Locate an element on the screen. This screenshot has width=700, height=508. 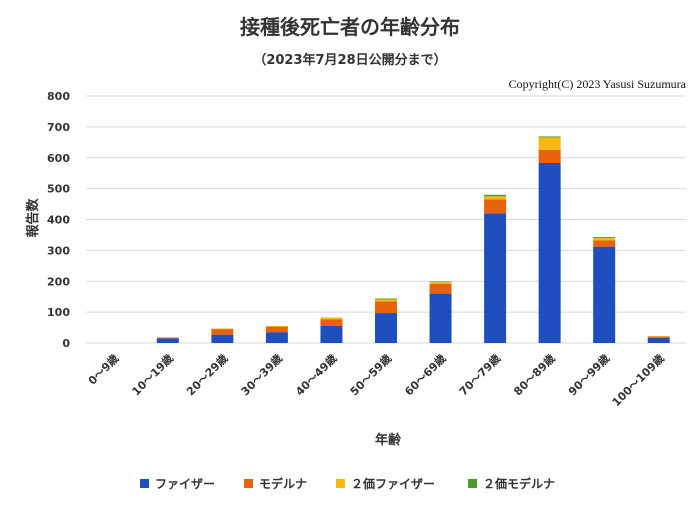
legend-label: ファイザー is located at coordinates (185, 484).